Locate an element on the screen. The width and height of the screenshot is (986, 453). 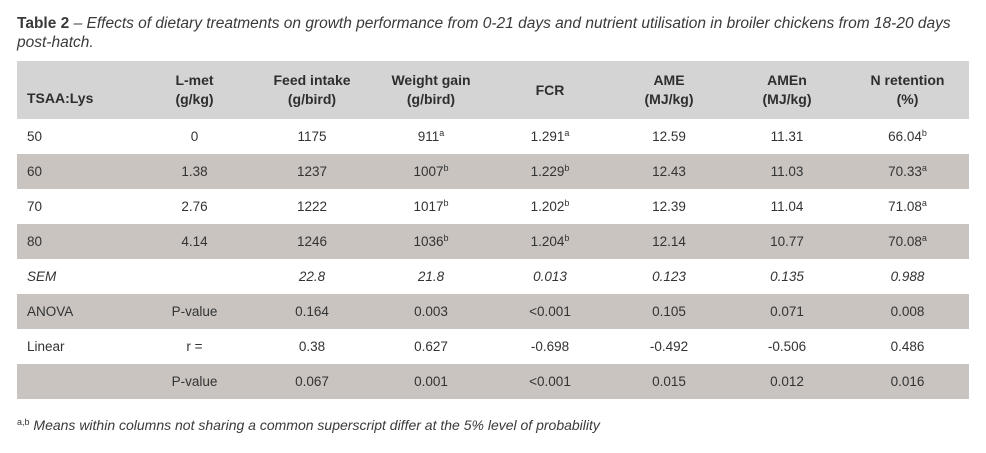
column-header: N retention (%) is located at coordinates (907, 90).